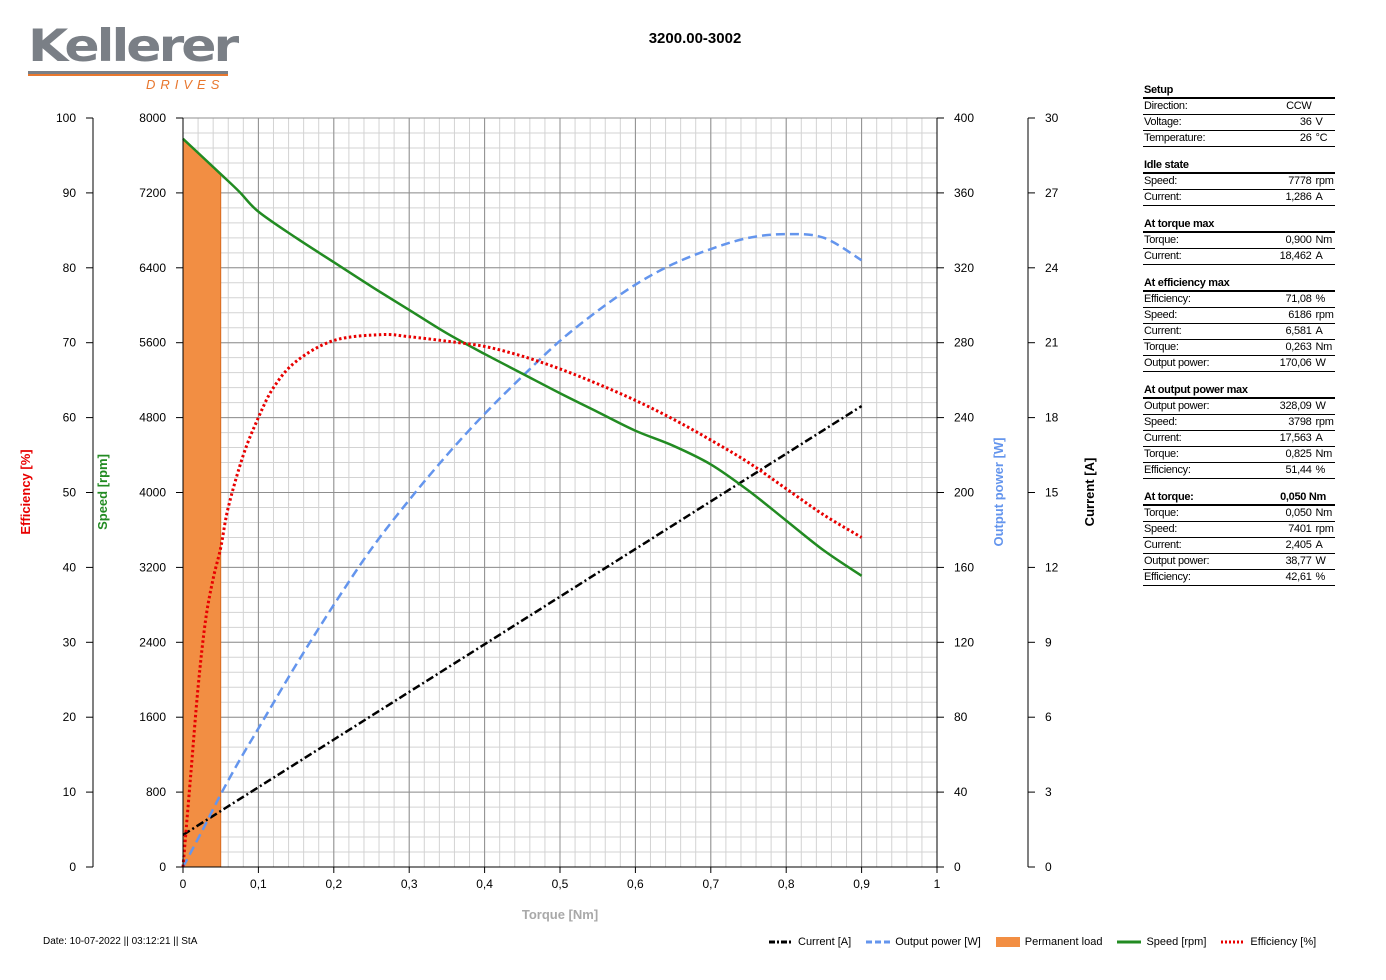 Image resolution: width=1386 pixels, height=980 pixels. I want to click on panel-row: Speed: 7401 rpm, so click(1239, 530).